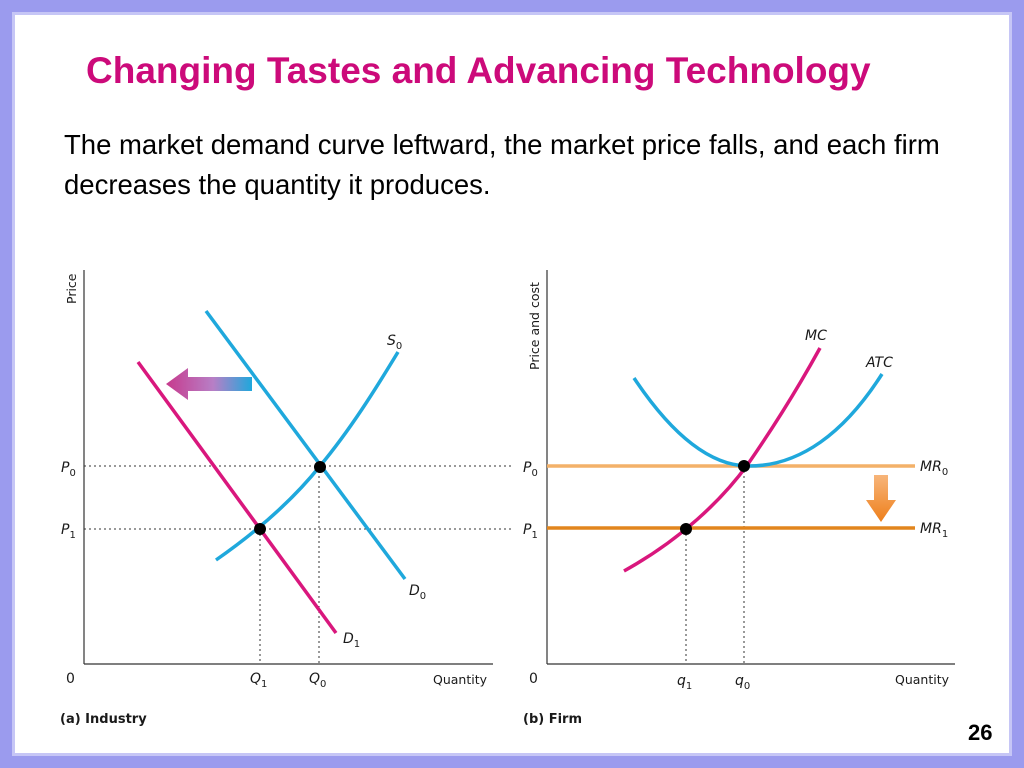 The width and height of the screenshot is (1024, 768). I want to click on label-d0: D0, so click(417, 592).